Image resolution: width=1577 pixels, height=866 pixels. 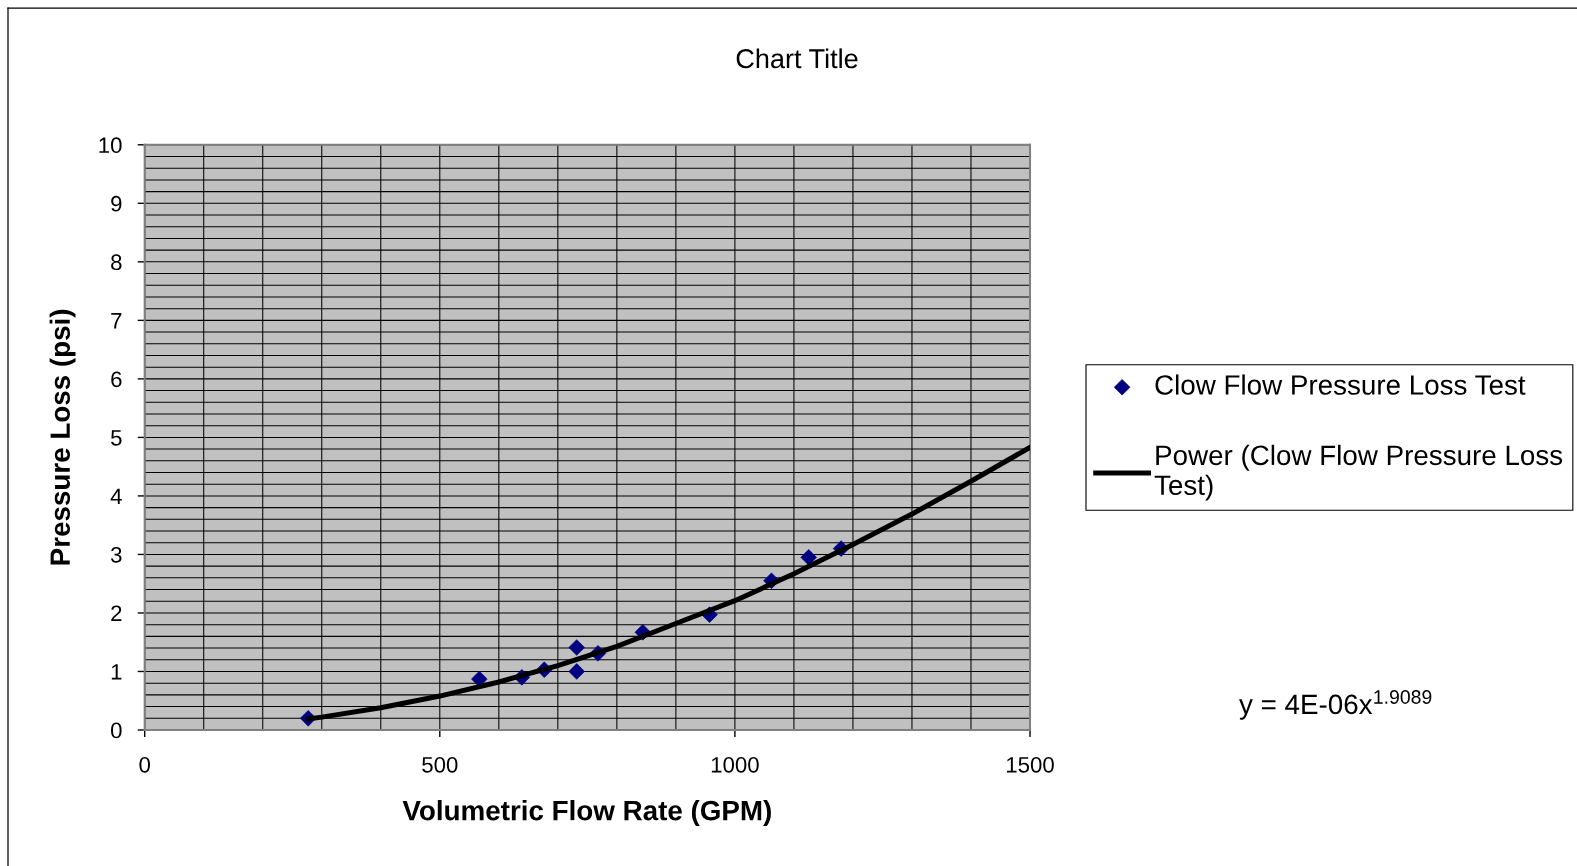 I want to click on y-axis-title: Pressure Loss (psi), so click(x=62, y=437).